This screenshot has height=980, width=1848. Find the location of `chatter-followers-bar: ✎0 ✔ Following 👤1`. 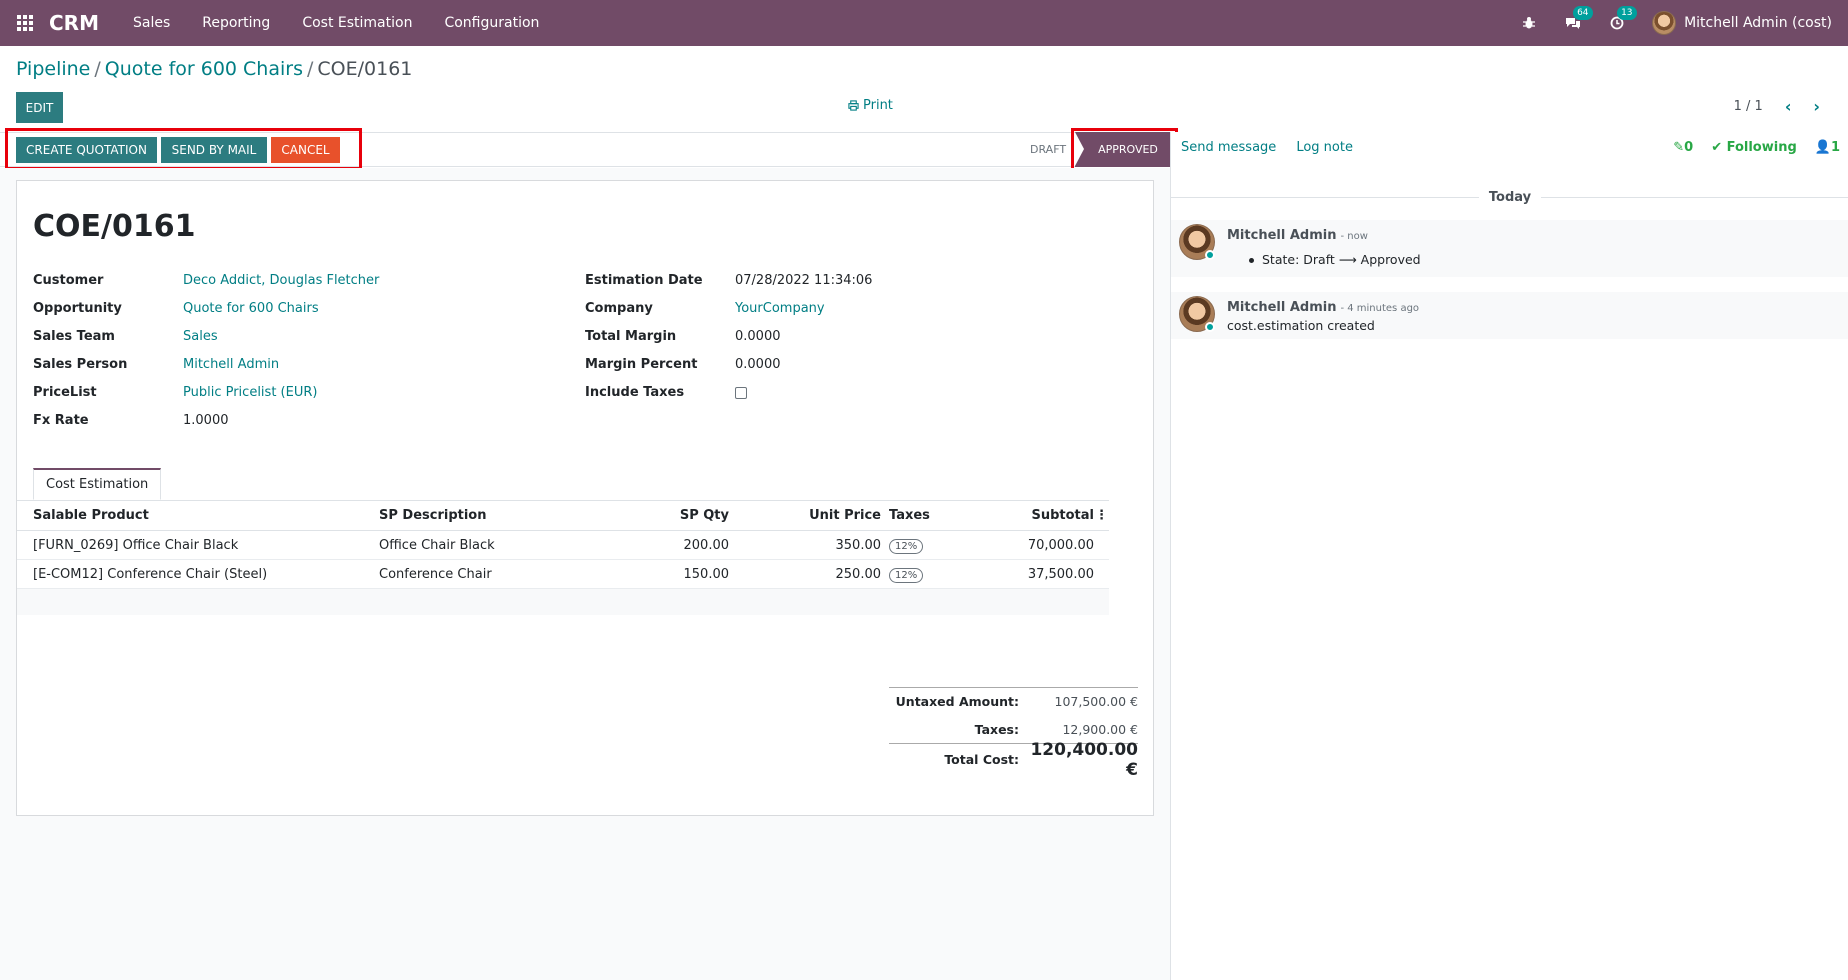

chatter-followers-bar: ✎0 ✔ Following 👤1 is located at coordinates (1756, 147).